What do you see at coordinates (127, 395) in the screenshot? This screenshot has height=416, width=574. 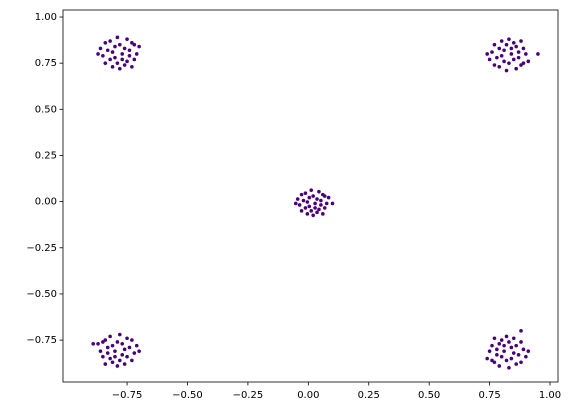 I see `x-tick-label: −0.75` at bounding box center [127, 395].